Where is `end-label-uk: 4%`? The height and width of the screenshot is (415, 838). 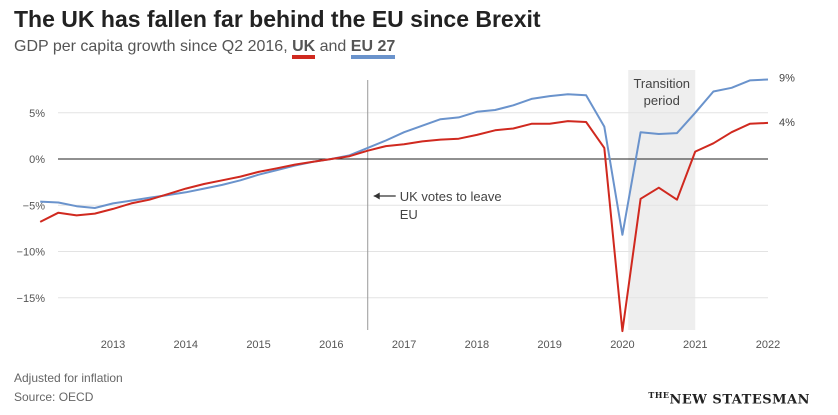 end-label-uk: 4% is located at coordinates (787, 123).